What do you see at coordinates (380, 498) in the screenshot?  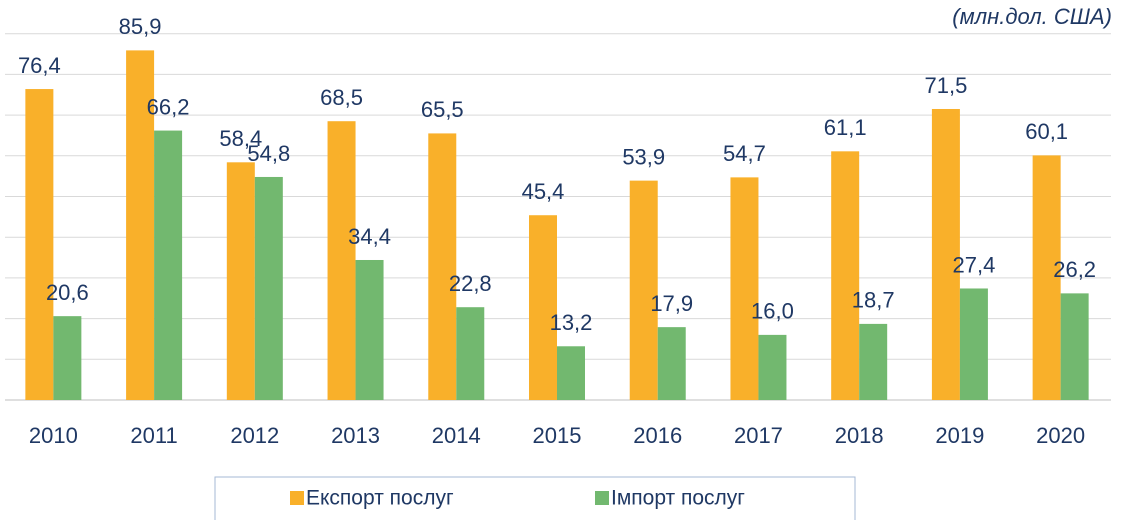 I see `legend-label: Експорт послуг` at bounding box center [380, 498].